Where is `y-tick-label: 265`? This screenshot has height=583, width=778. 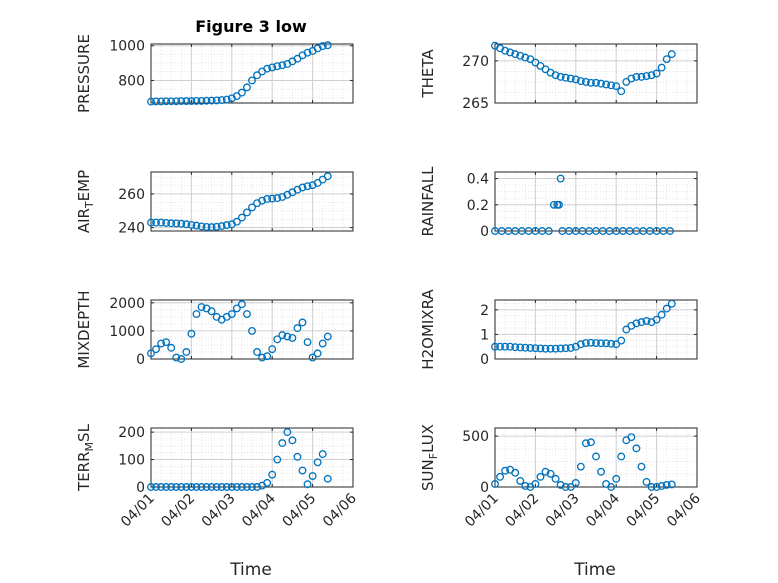
y-tick-label: 265 is located at coordinates (475, 104).